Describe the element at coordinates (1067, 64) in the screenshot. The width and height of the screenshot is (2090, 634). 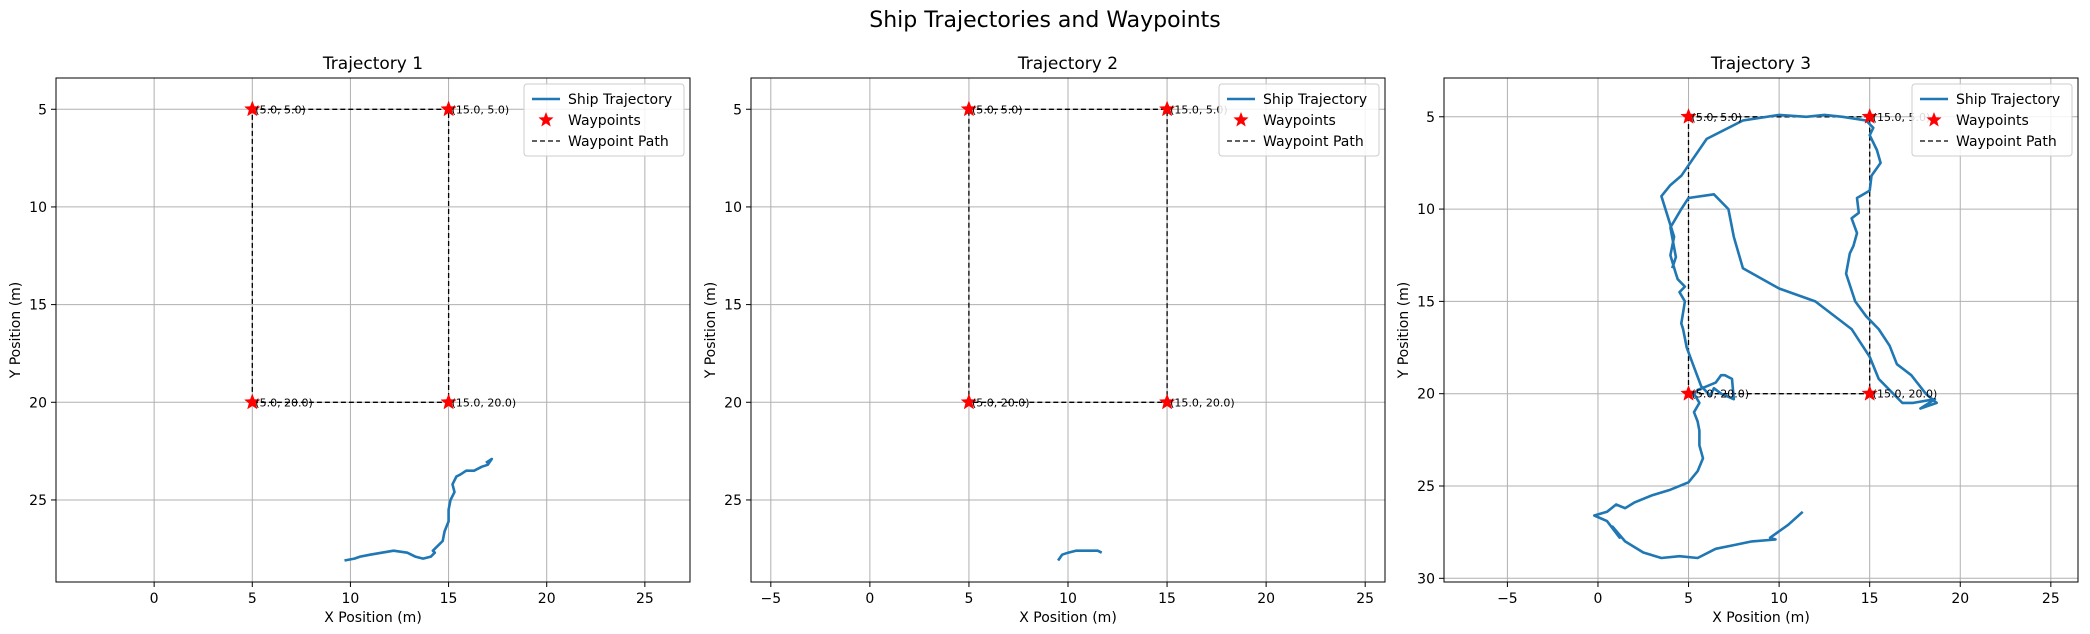
I see `subplot-title: Trajectory 2` at that location.